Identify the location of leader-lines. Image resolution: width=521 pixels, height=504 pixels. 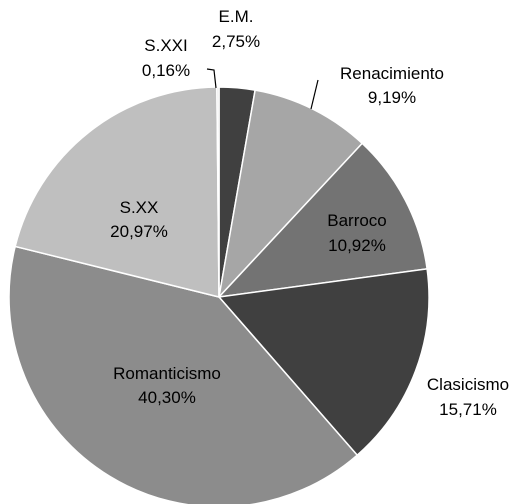
(262, 89).